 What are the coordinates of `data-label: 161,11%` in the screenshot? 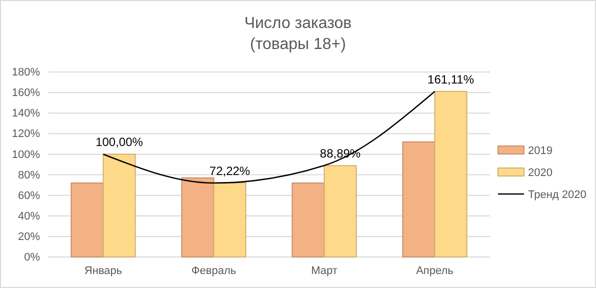 It's located at (451, 79).